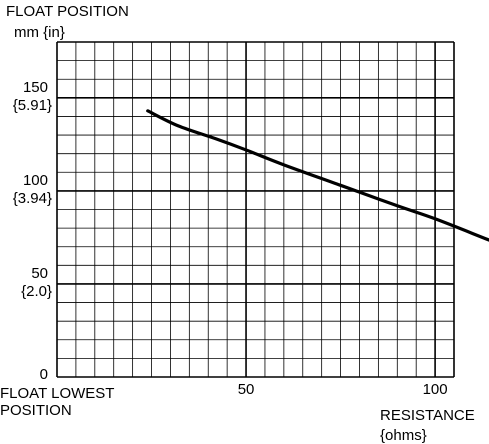 The height and width of the screenshot is (444, 489). Describe the element at coordinates (32, 105) in the screenshot. I see `y-tick-sublabel: {5.91}` at that location.